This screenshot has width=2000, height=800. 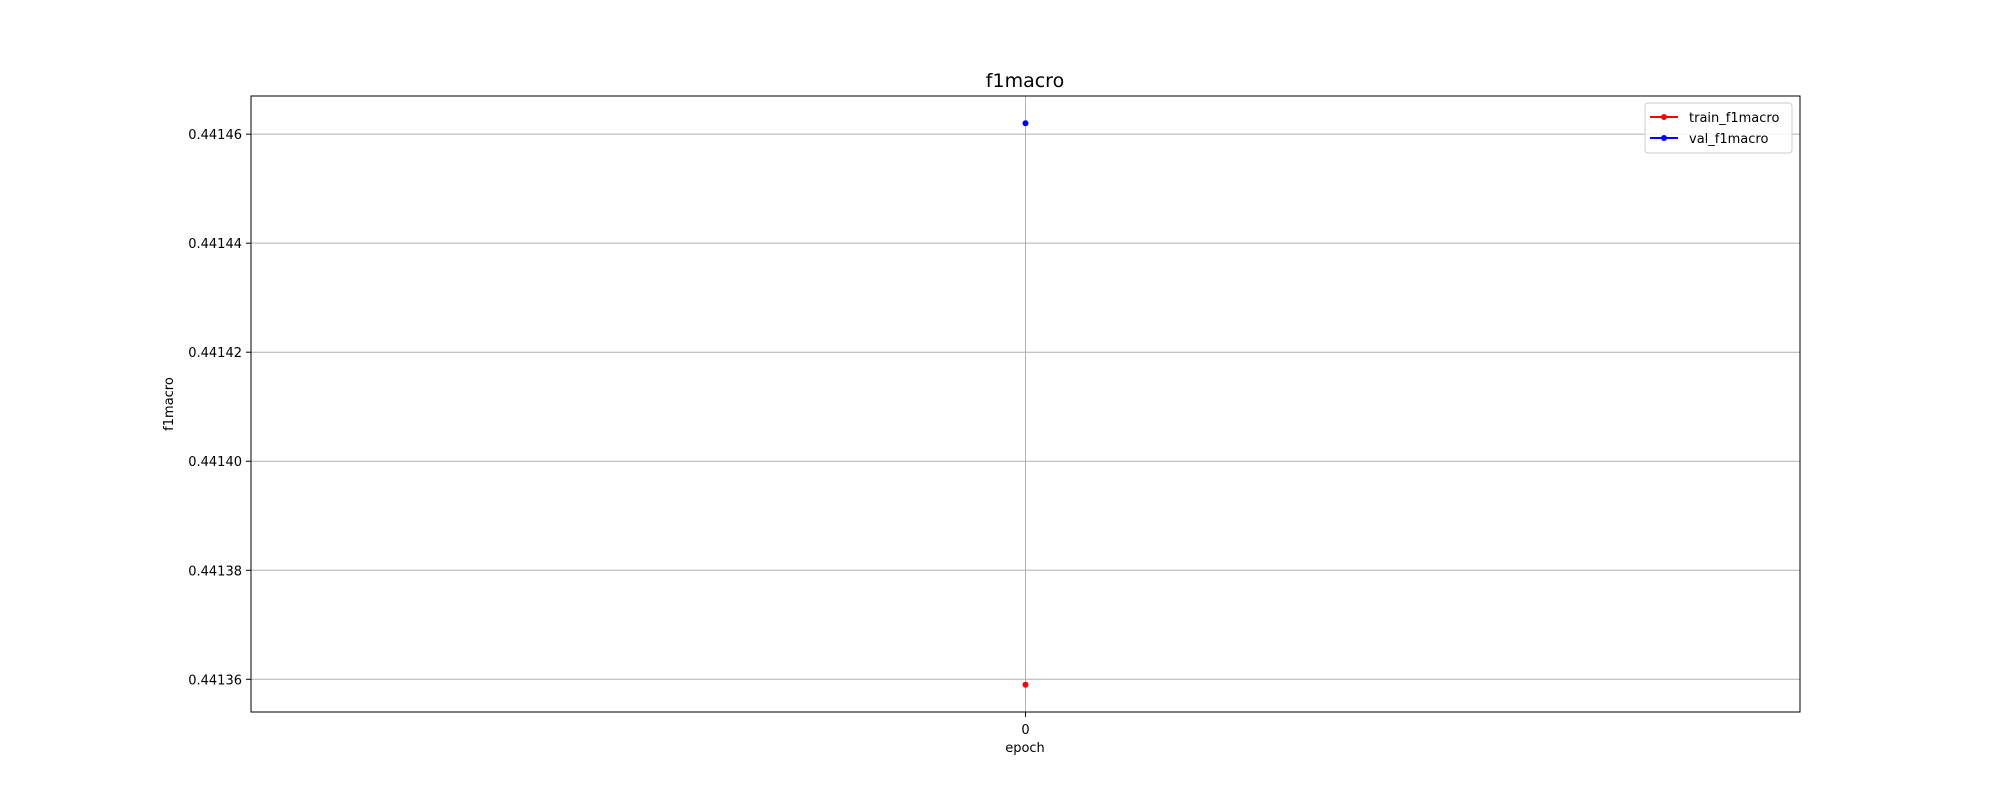 What do you see at coordinates (1664, 138) in the screenshot?
I see `legend-marker-val_f1macro` at bounding box center [1664, 138].